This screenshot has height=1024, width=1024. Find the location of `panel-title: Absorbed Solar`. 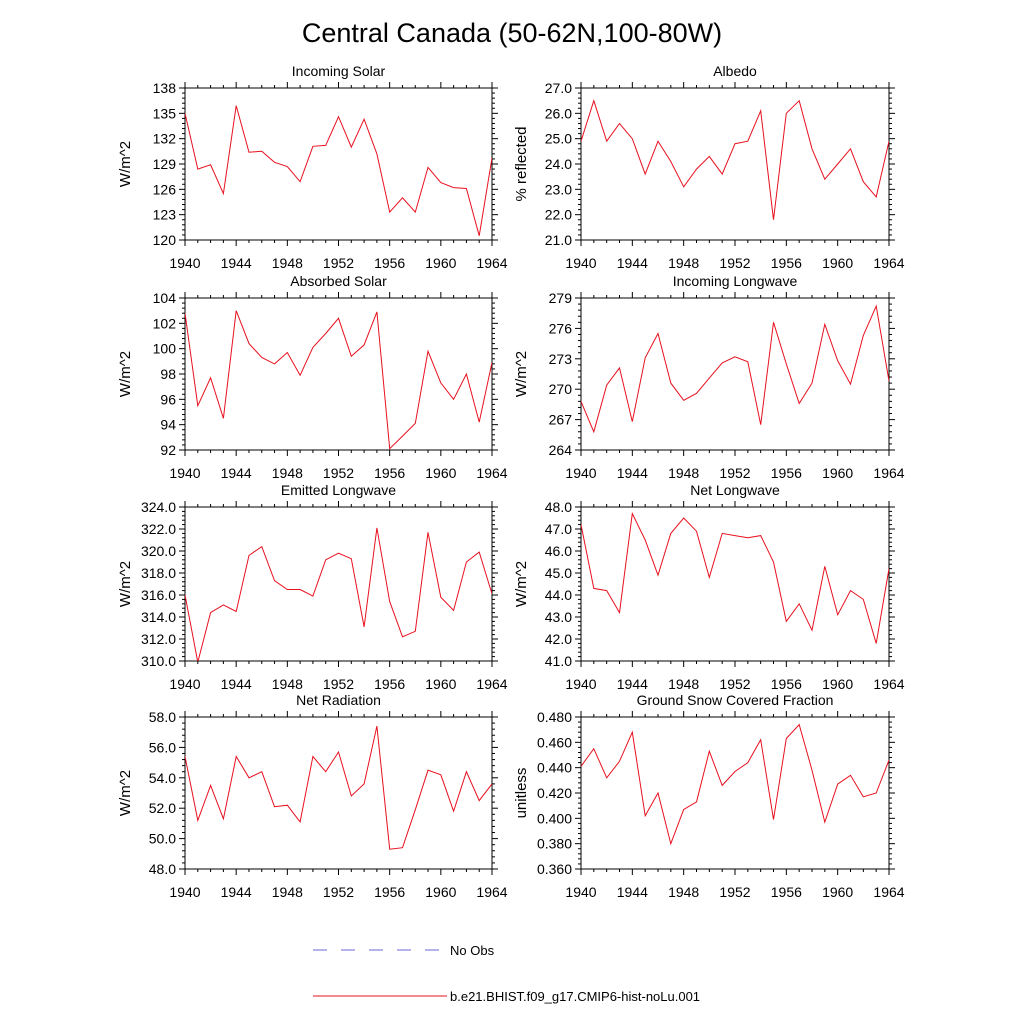

panel-title: Absorbed Solar is located at coordinates (338, 281).